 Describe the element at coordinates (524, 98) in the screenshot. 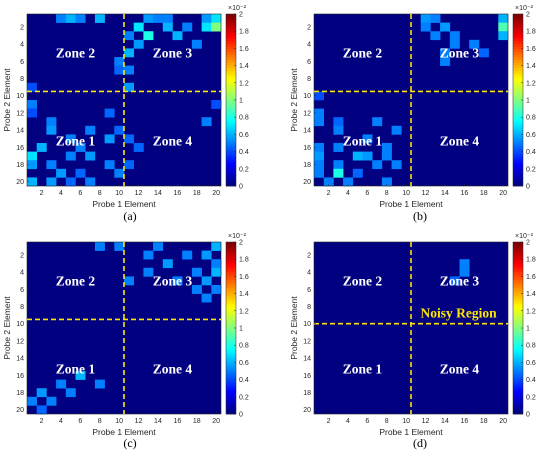

I see `colorbar: 0 0.2 0.4 0.6 0.8 1 1.2 1.4 1.6 1.8 2×10⁻²` at that location.